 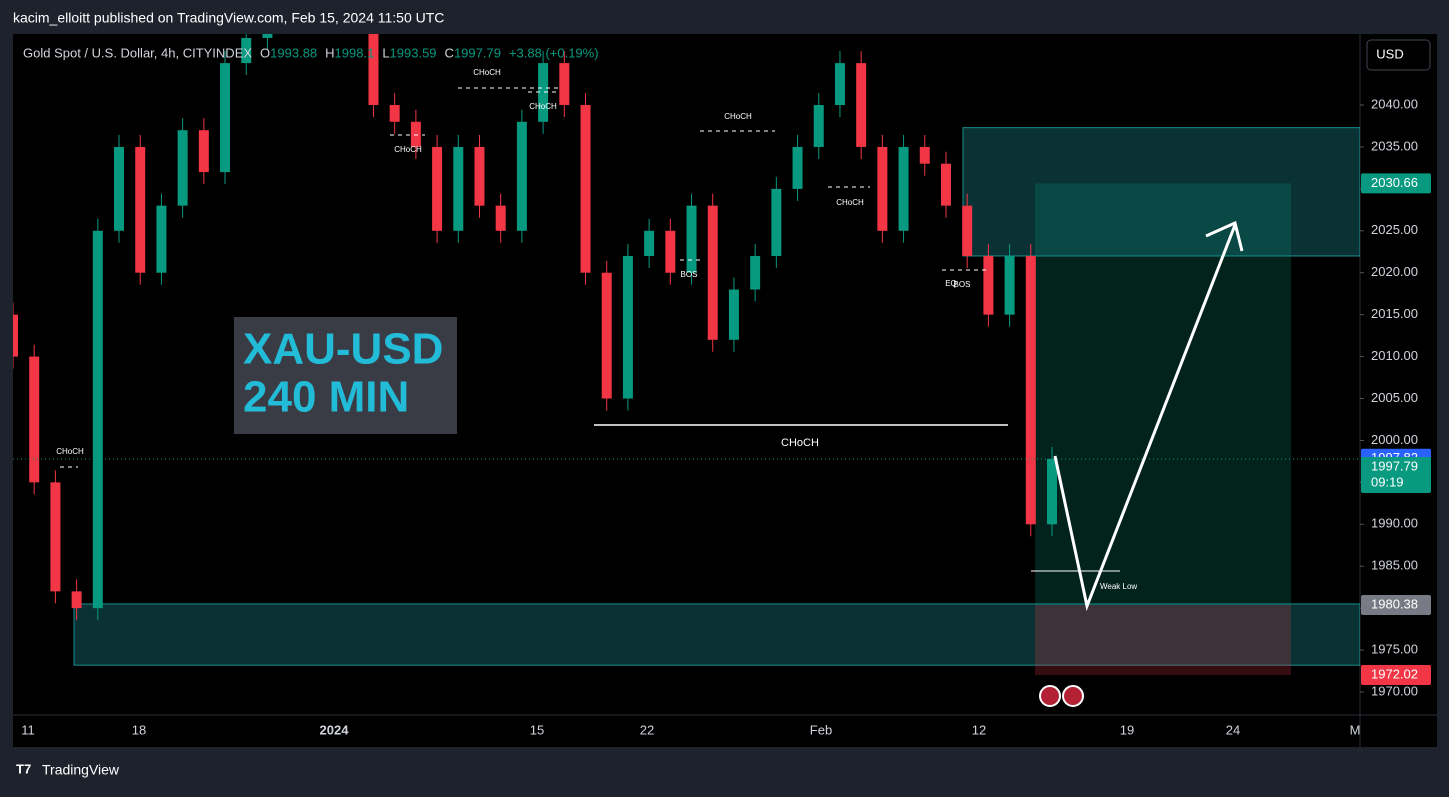 I want to click on annotation: EQ, so click(x=951, y=283).